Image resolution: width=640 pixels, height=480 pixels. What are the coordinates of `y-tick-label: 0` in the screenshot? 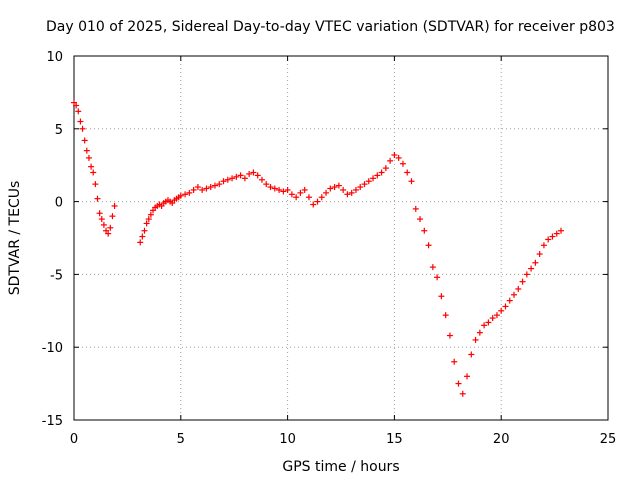 It's located at (59, 203).